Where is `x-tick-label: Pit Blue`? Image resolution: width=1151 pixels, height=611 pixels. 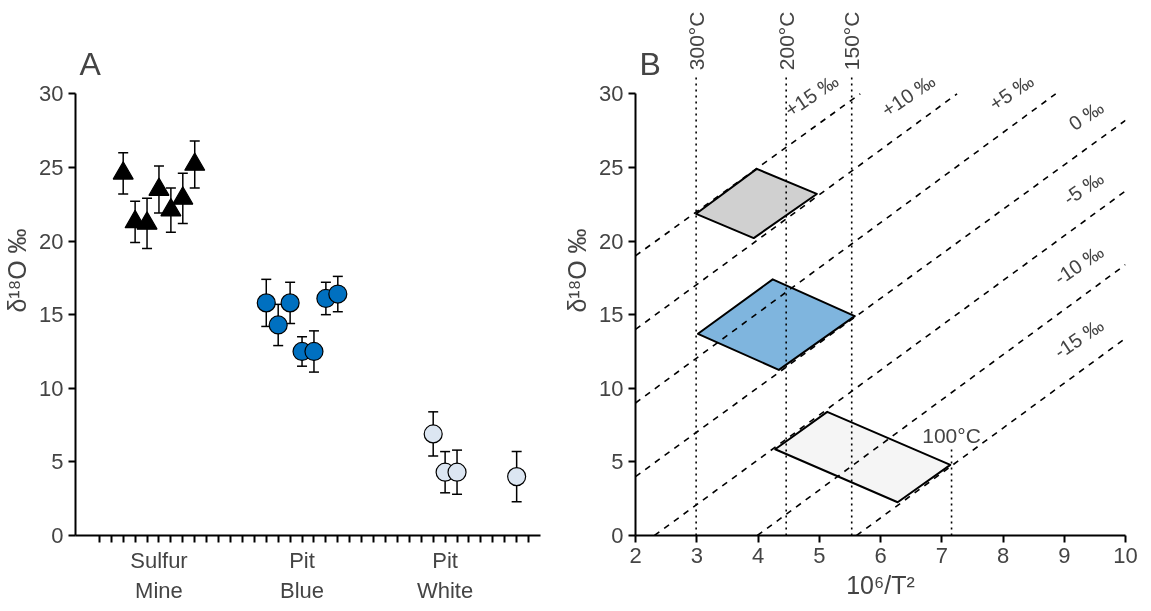
x-tick-label: Pit Blue is located at coordinates (302, 575).